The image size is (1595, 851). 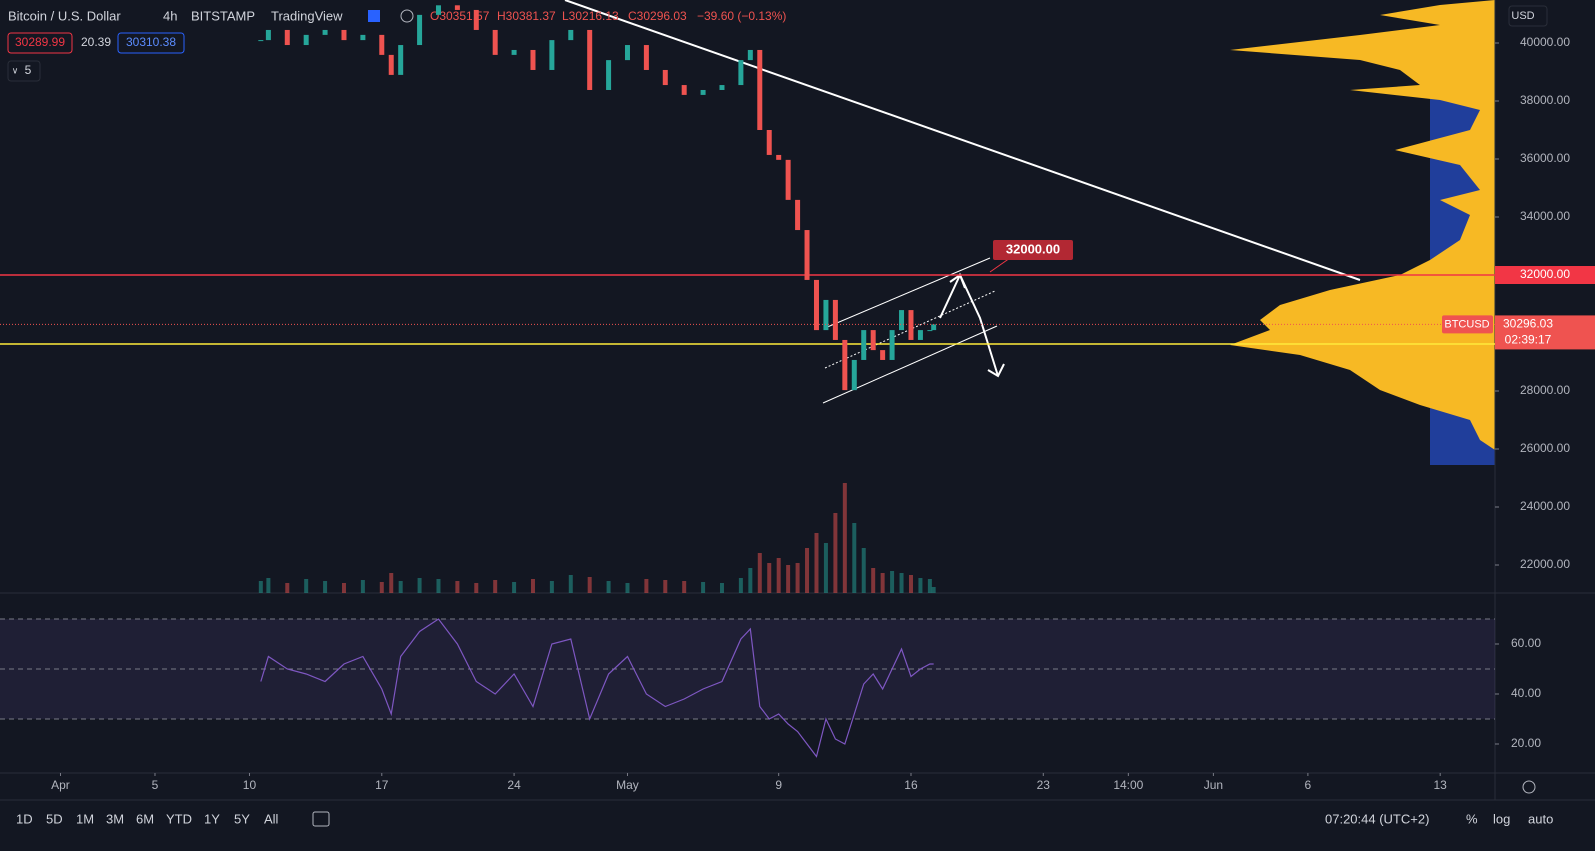 I want to click on price-tag, so click(x=1545, y=332).